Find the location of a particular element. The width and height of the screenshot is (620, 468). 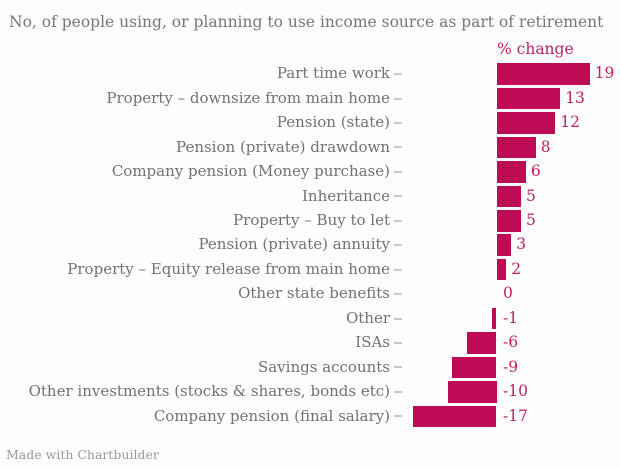

value-label: 13 is located at coordinates (575, 97).